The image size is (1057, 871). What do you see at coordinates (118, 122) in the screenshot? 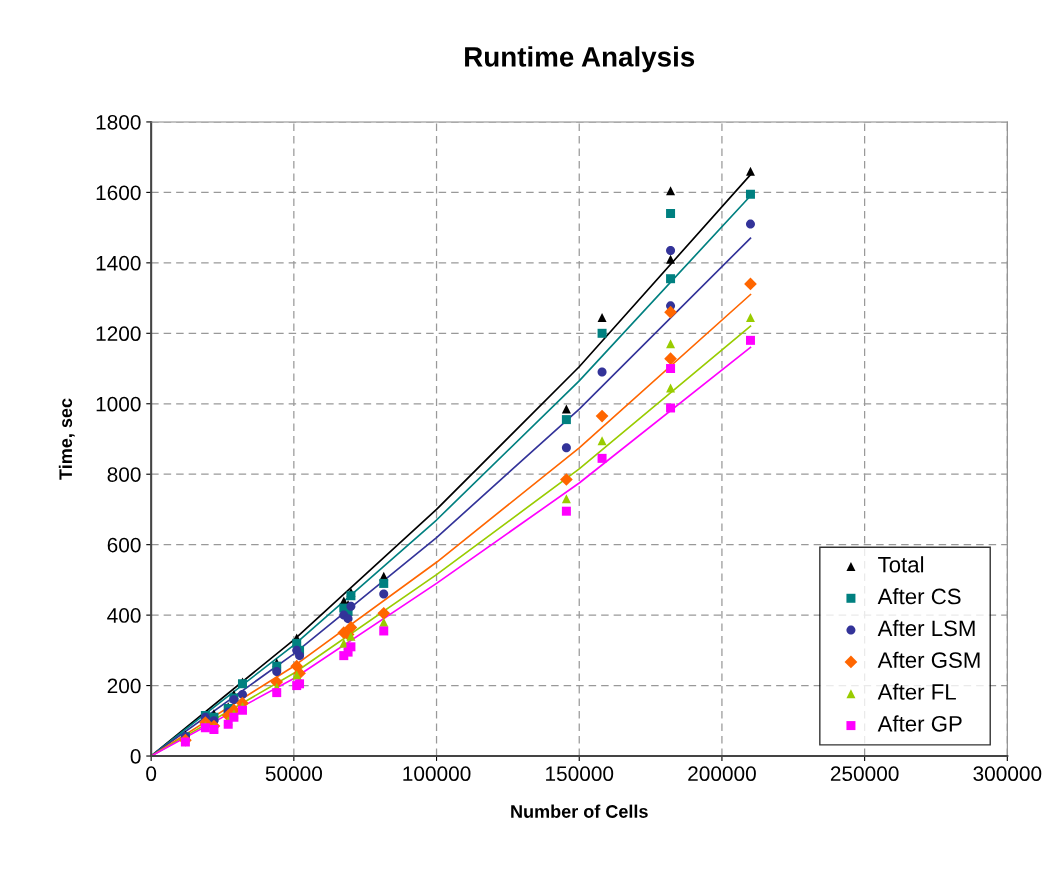
I see `y-tick-label: 1800` at bounding box center [118, 122].